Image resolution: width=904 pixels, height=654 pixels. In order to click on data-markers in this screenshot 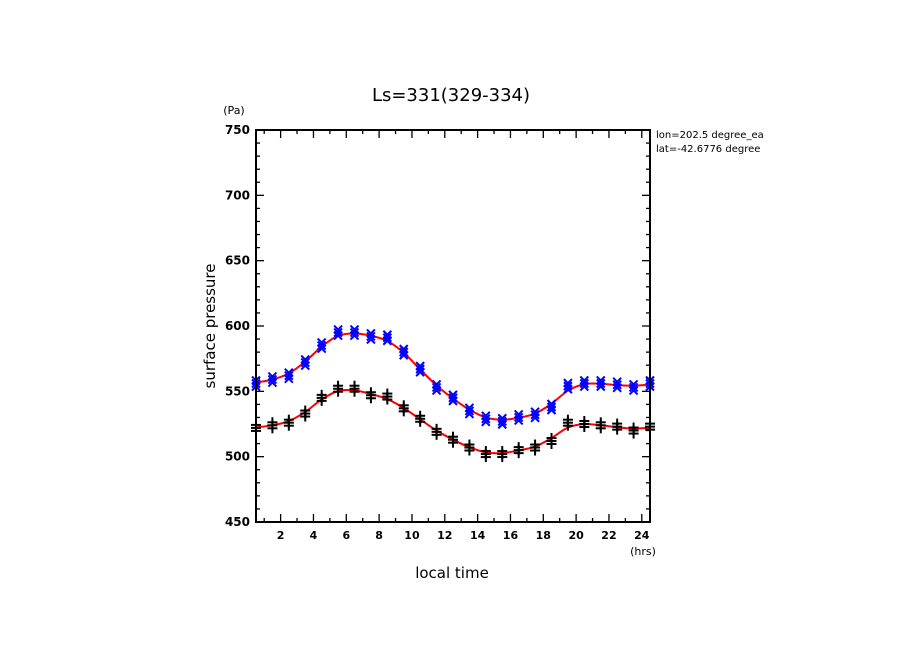, I will do `click(453, 393)`.